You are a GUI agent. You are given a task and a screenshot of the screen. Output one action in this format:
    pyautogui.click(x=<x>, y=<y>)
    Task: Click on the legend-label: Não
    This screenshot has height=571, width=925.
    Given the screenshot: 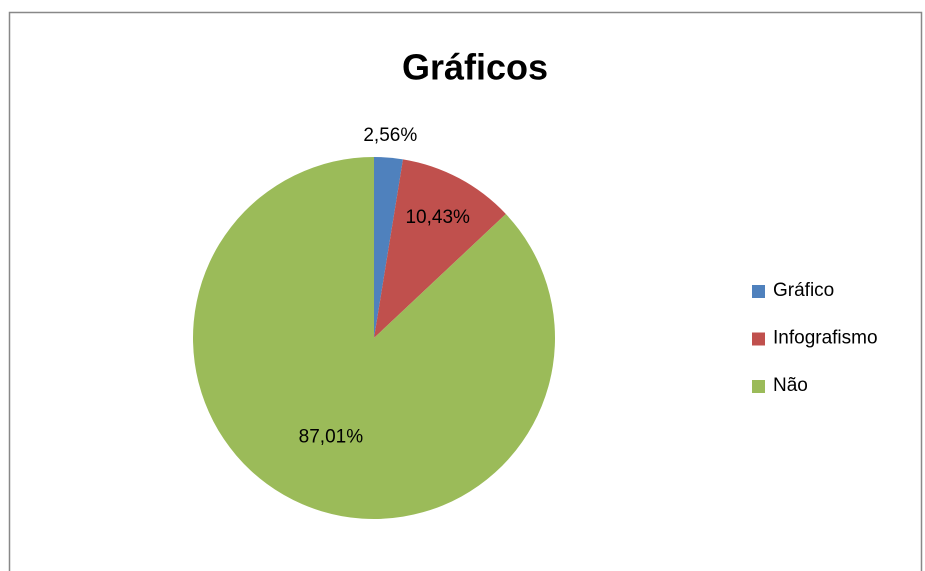 What is the action you would take?
    pyautogui.click(x=790, y=385)
    